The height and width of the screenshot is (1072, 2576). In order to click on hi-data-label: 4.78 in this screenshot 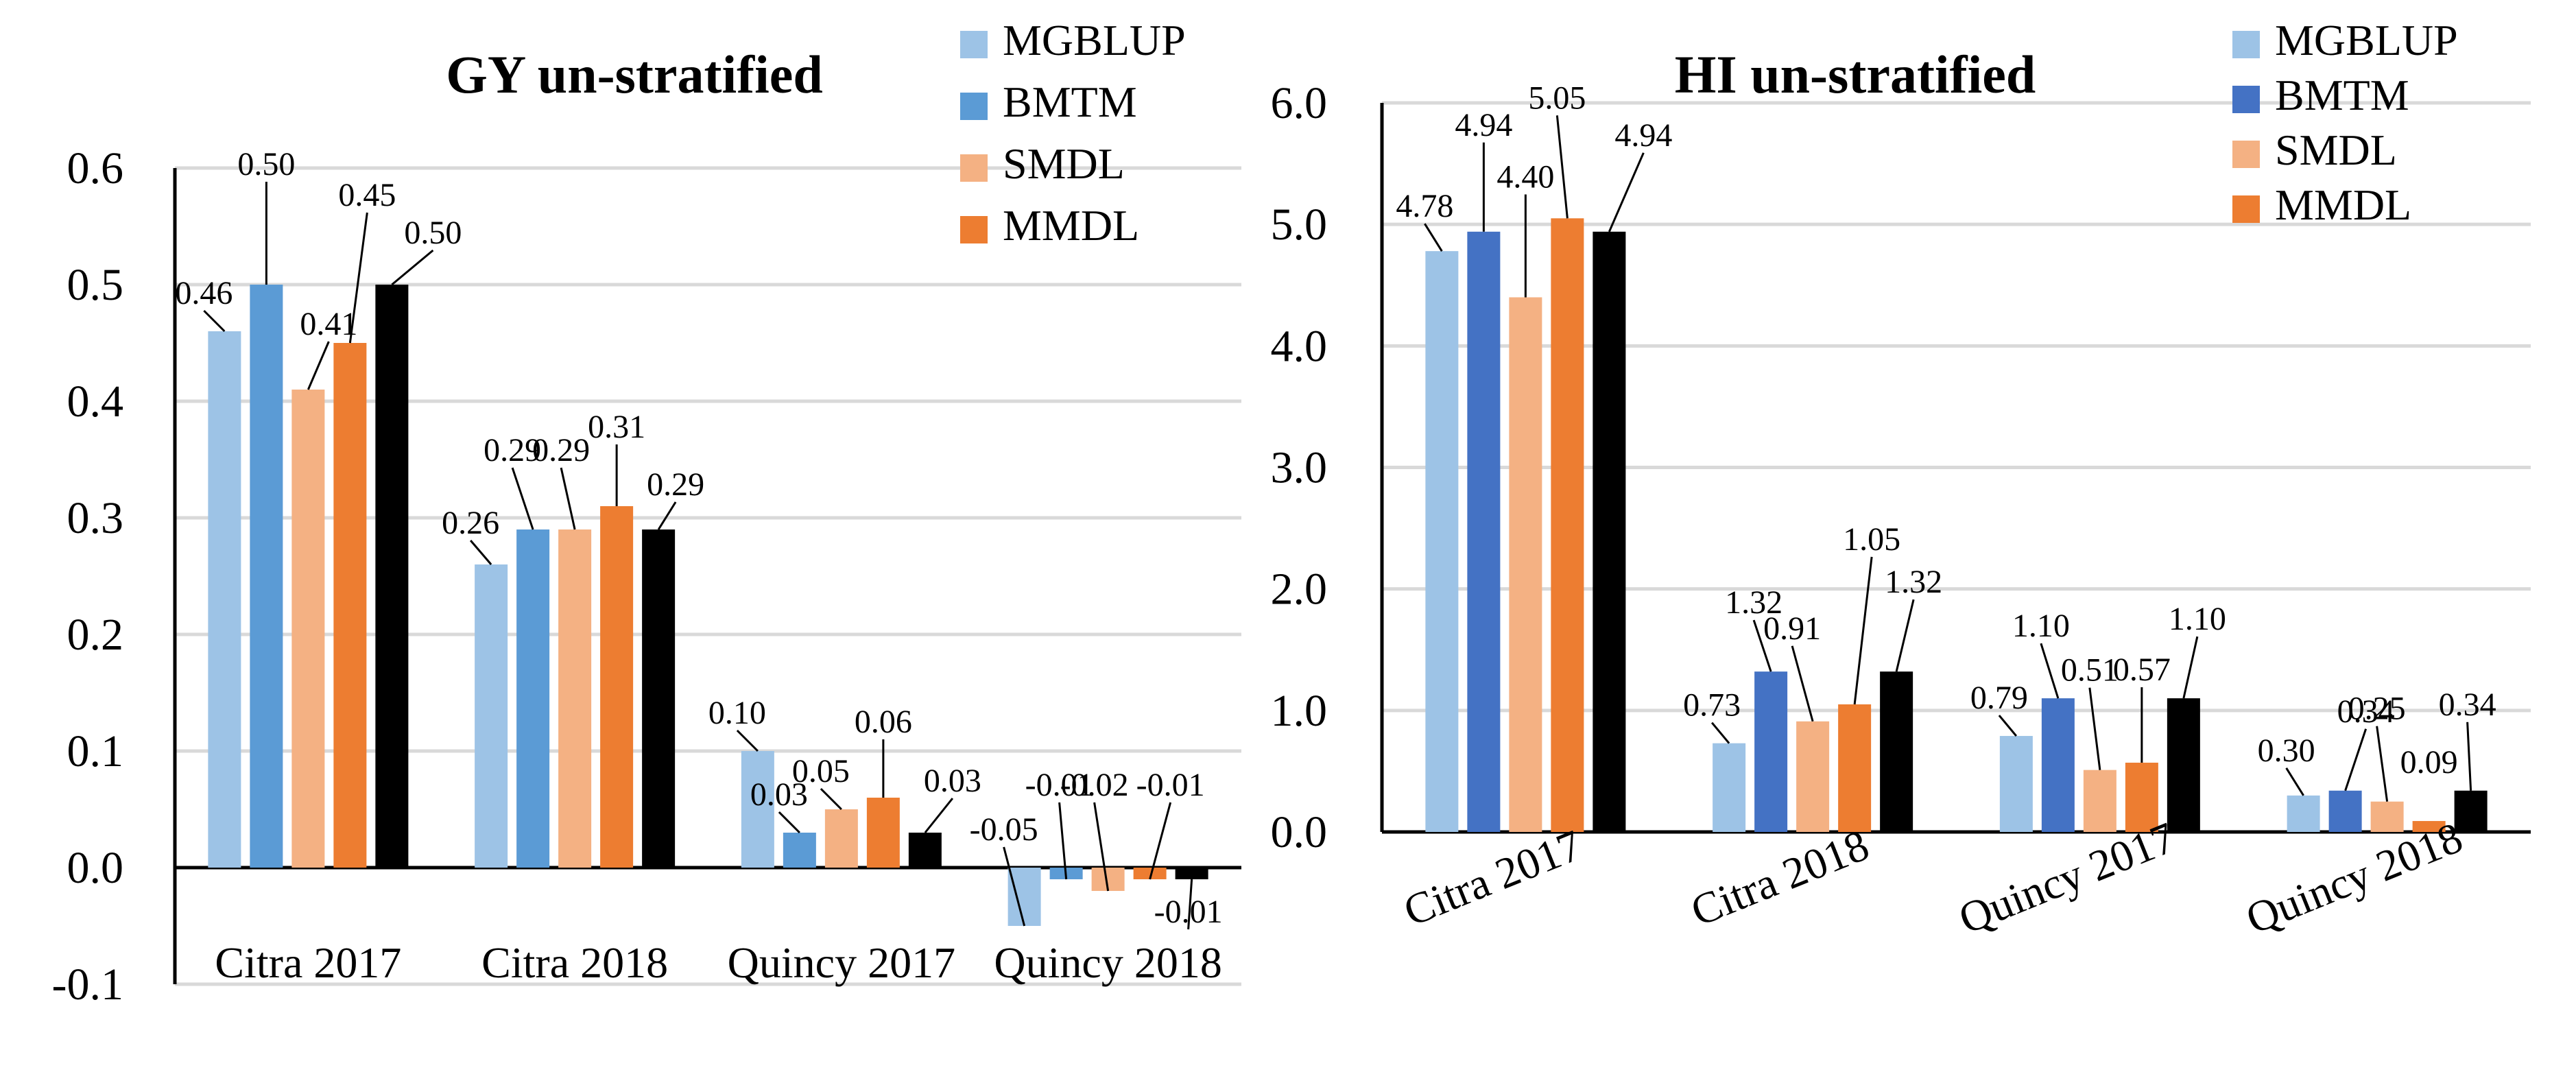, I will do `click(1424, 206)`.